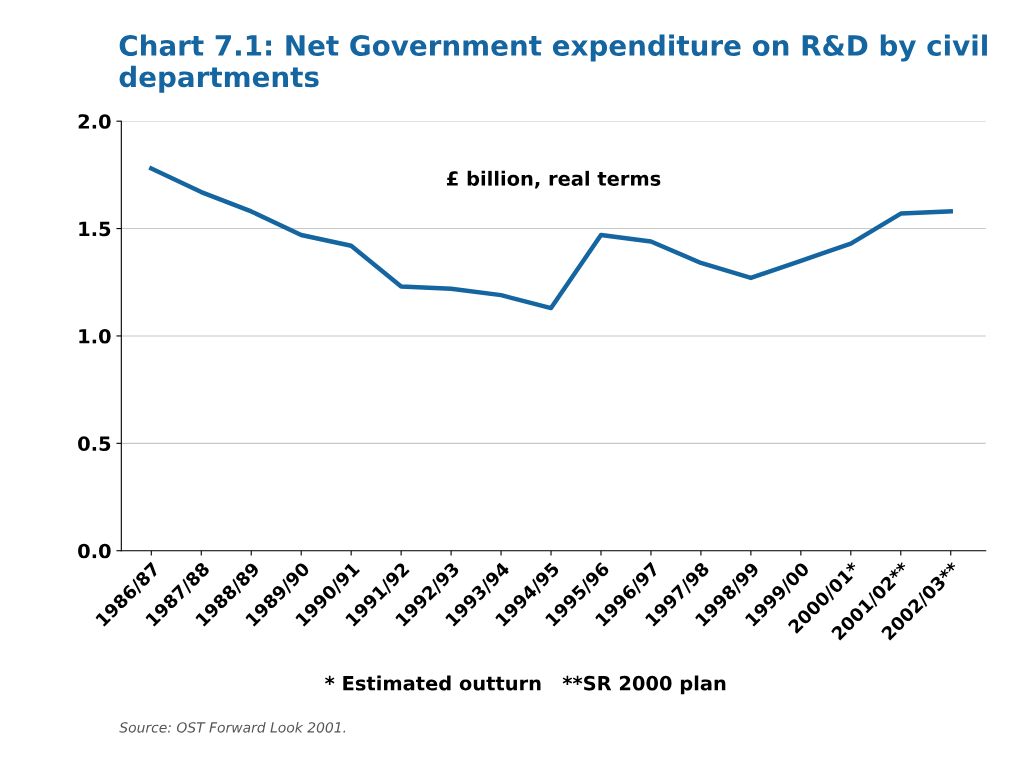 The width and height of the screenshot is (1011, 767). What do you see at coordinates (94, 443) in the screenshot?
I see `y-tick-label: 0.5` at bounding box center [94, 443].